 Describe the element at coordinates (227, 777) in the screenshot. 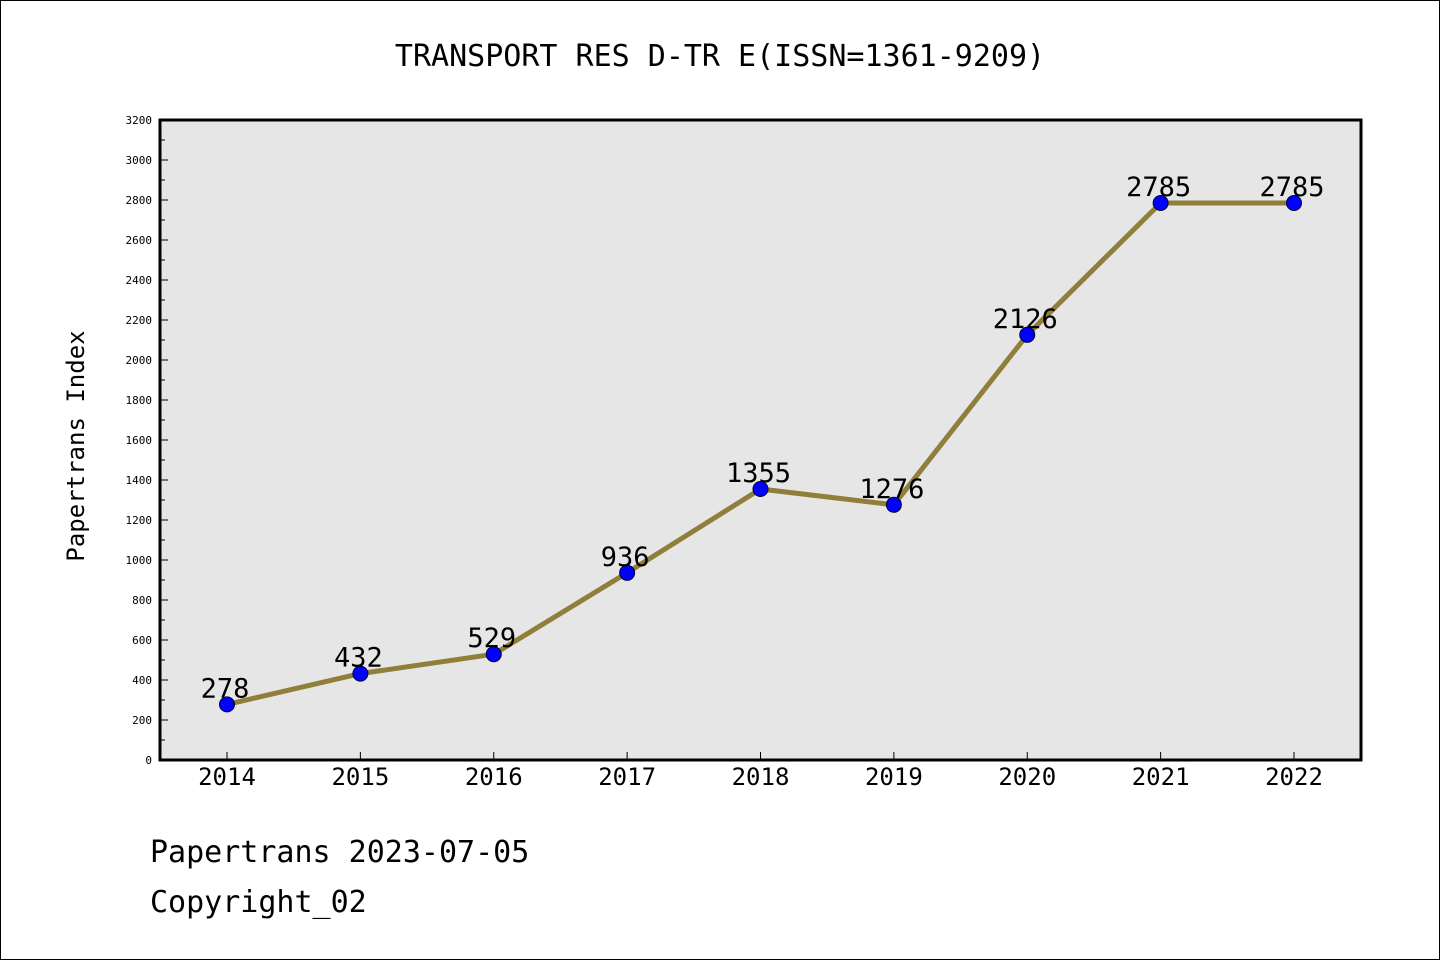

I see `x-tick-label-2014: 2014` at that location.